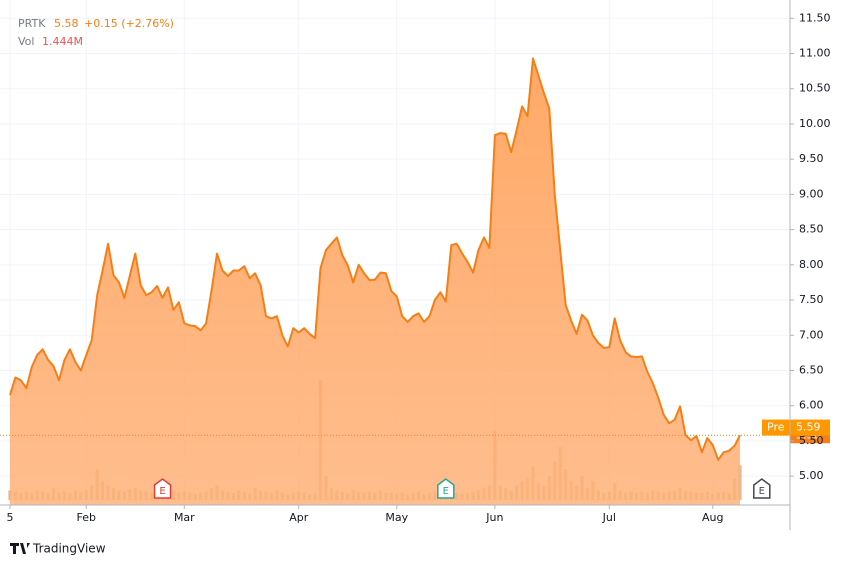 The height and width of the screenshot is (565, 852). I want to click on y-tick-label: 5.00, so click(811, 475).